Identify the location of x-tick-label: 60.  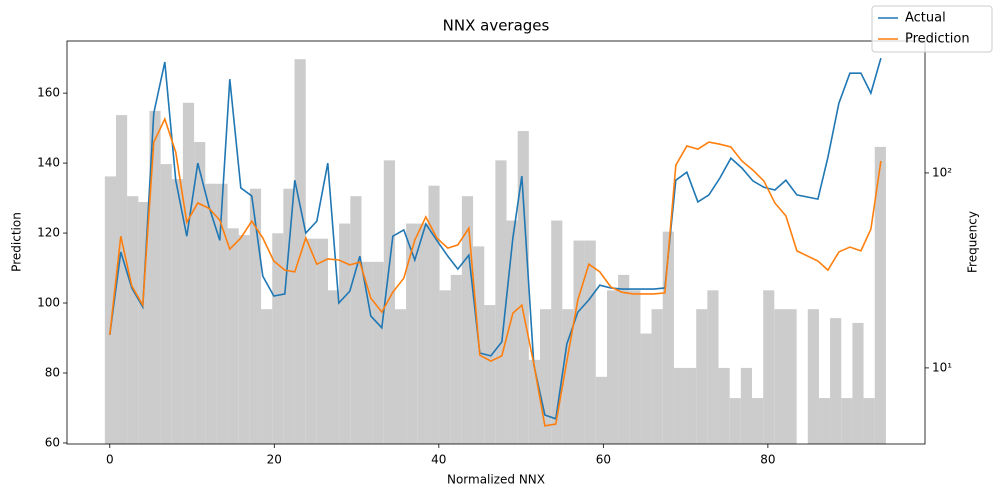
(603, 460).